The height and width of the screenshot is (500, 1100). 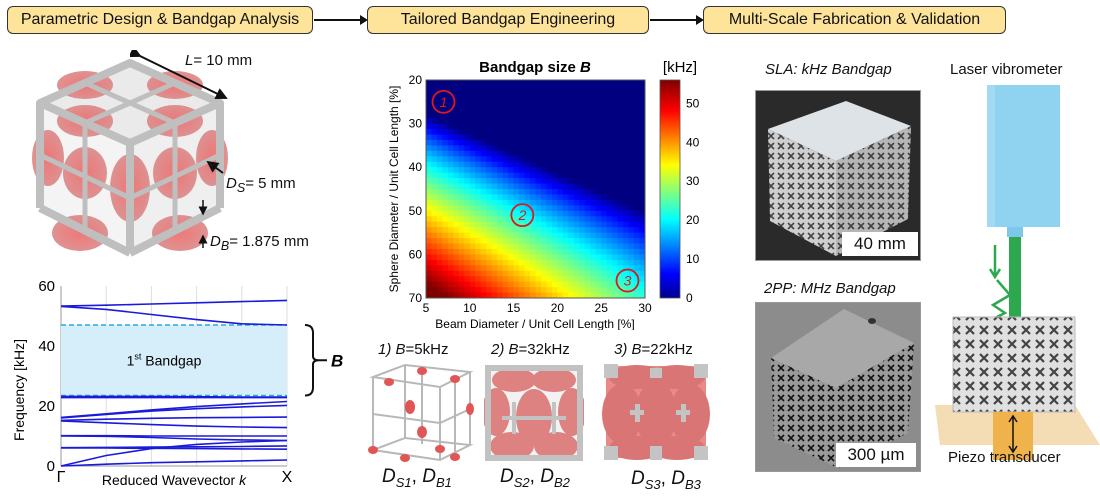 I want to click on param-subscript: B3, so click(x=692, y=484).